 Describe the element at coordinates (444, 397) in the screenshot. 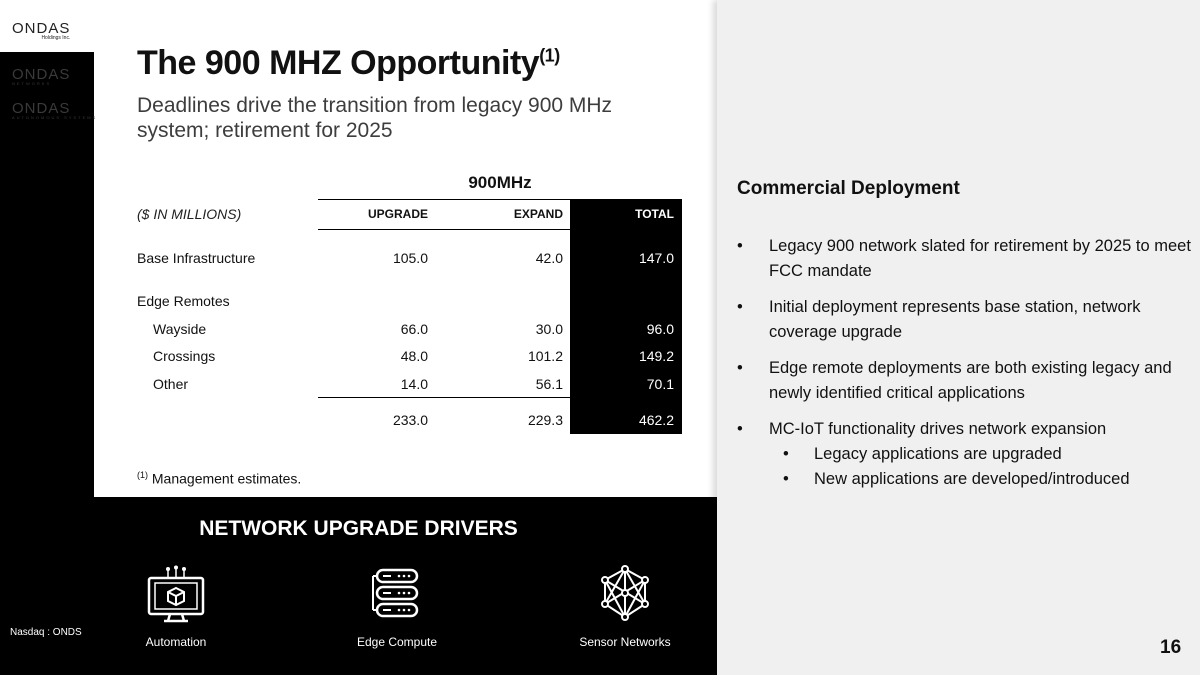

I see `totals-rule` at that location.